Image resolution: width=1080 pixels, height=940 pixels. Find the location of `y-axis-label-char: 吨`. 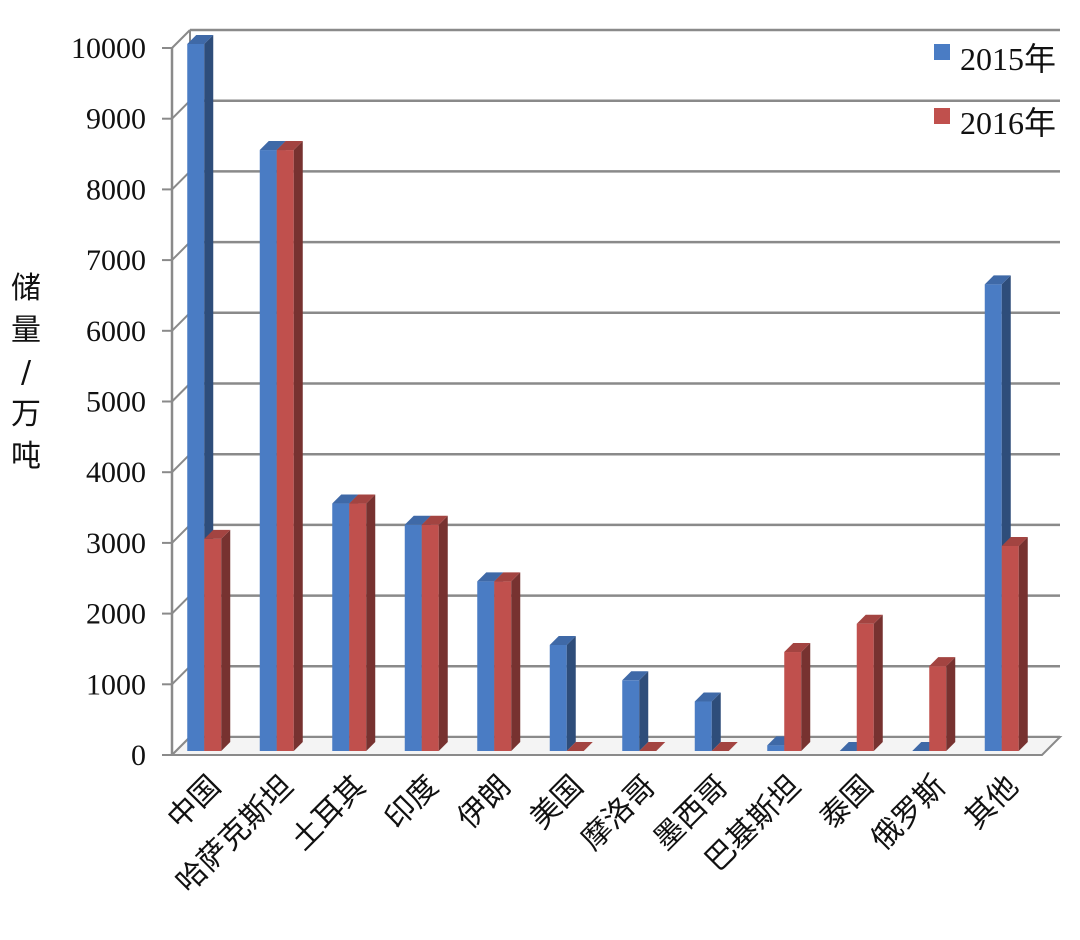

y-axis-label-char: 吨 is located at coordinates (26, 456).